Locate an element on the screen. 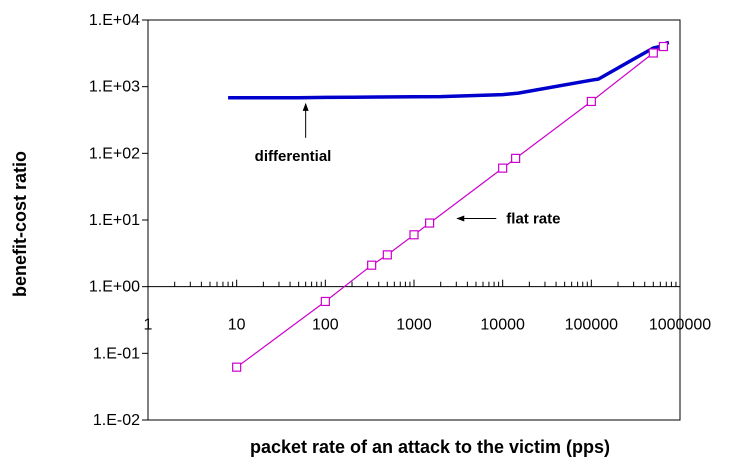  y-tick-label: 1.E+02 is located at coordinates (114, 153).